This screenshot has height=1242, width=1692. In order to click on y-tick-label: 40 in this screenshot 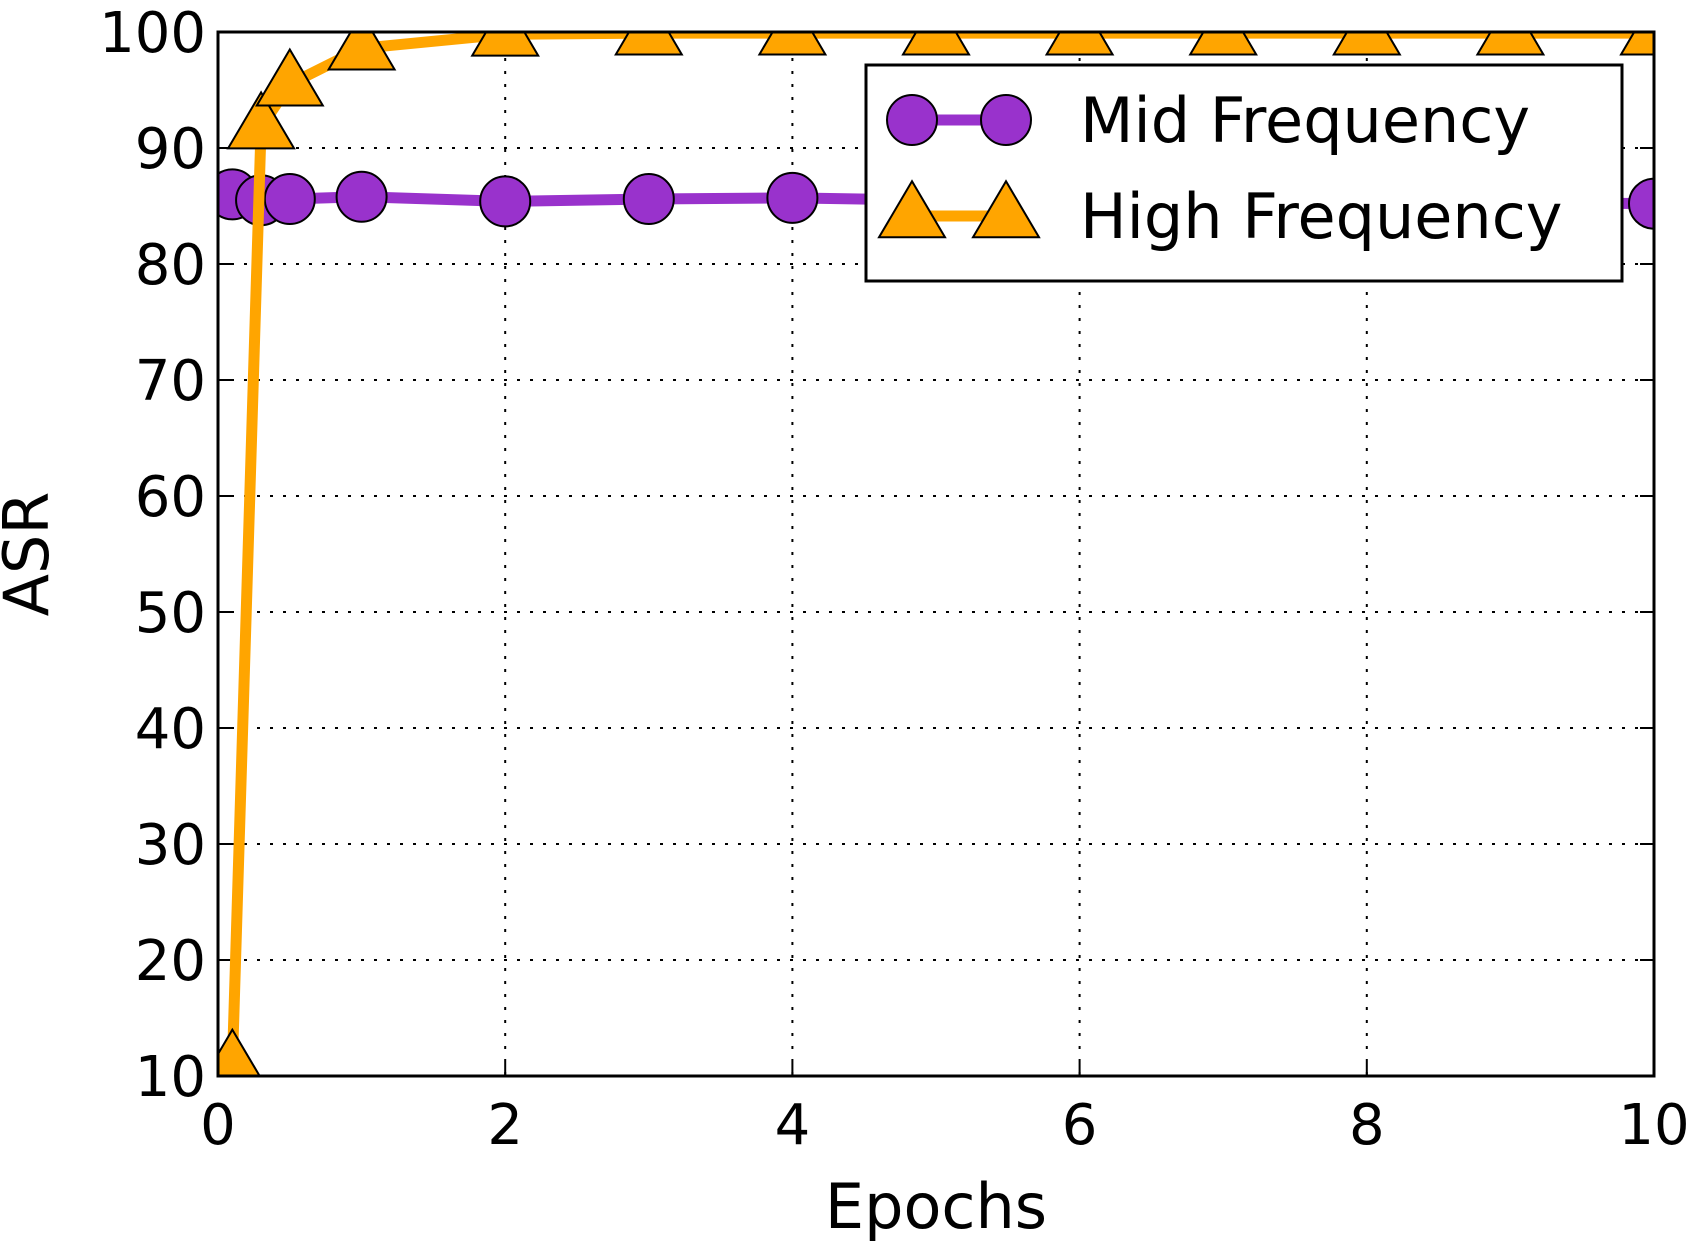, I will do `click(170, 729)`.